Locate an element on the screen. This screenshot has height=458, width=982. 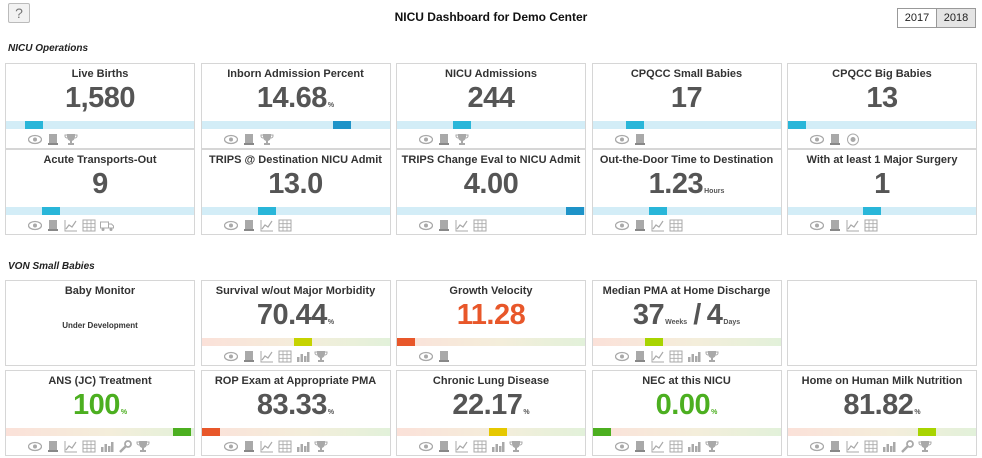
value: 17 is located at coordinates (686, 98).